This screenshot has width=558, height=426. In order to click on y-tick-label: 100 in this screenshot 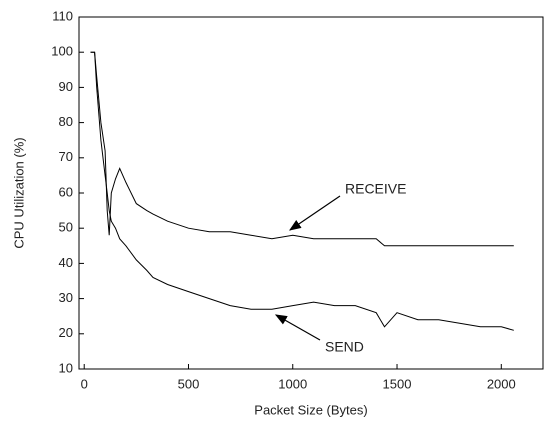, I will do `click(62, 51)`.